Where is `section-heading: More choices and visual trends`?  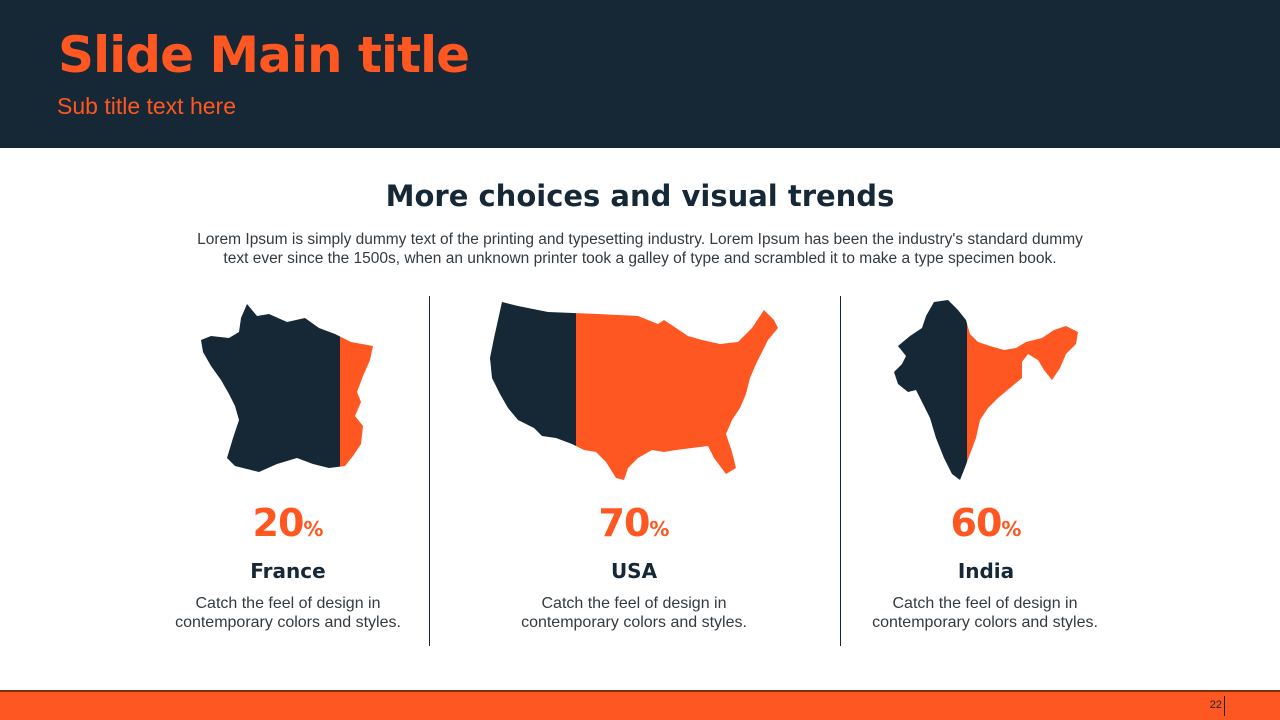 section-heading: More choices and visual trends is located at coordinates (640, 196).